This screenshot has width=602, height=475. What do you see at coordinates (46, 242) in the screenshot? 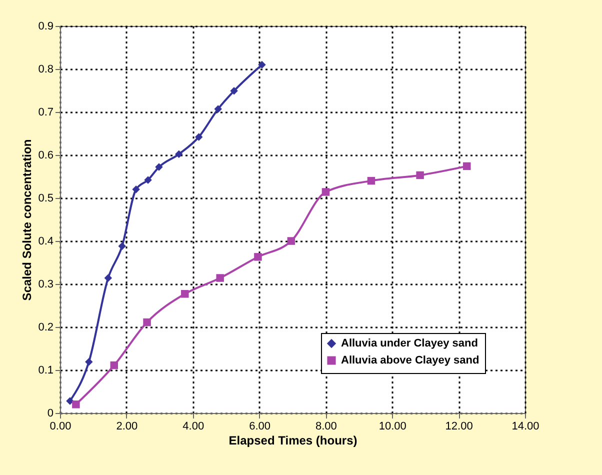
I see `y-tick-label: 0.4` at bounding box center [46, 242].